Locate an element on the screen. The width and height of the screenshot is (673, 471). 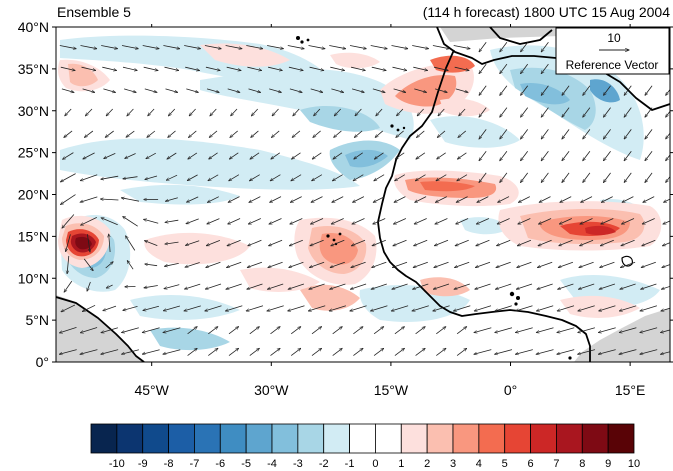
lat-tick-label: 30°N is located at coordinates (33, 111).